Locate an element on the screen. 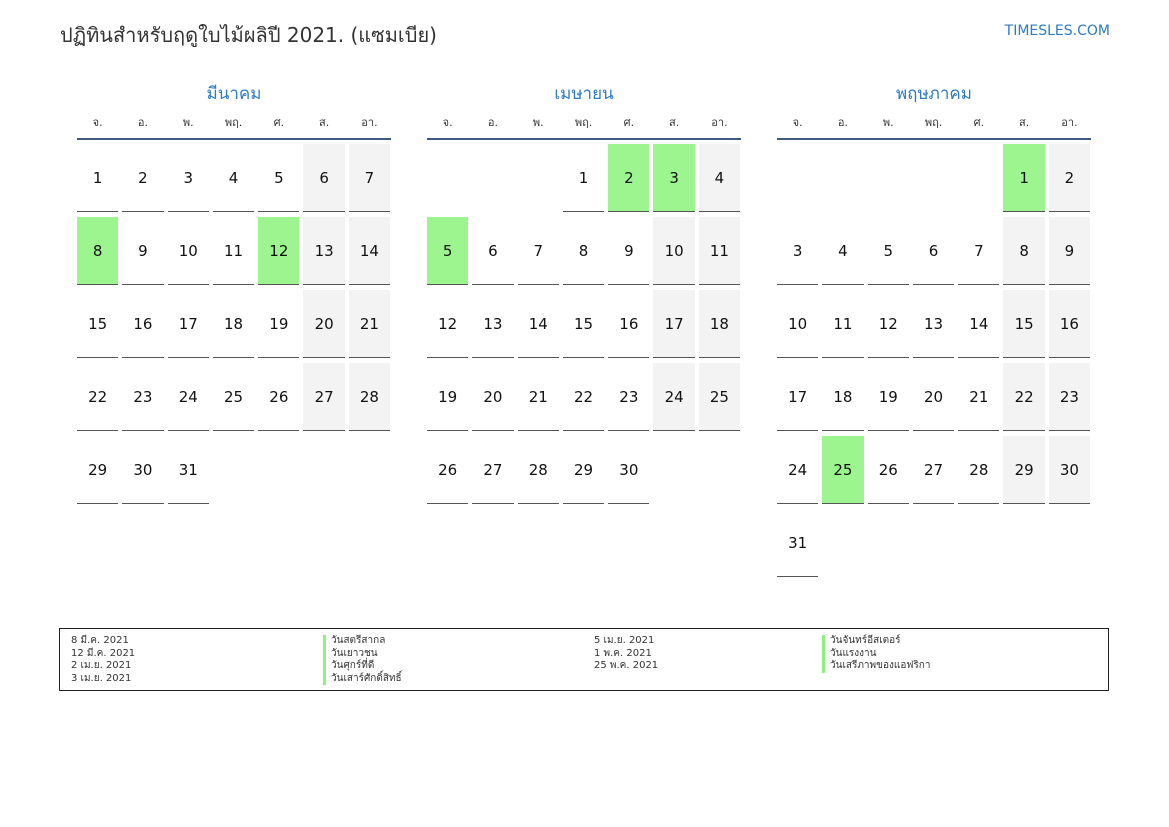  day-cell: 1 is located at coordinates (583, 178).